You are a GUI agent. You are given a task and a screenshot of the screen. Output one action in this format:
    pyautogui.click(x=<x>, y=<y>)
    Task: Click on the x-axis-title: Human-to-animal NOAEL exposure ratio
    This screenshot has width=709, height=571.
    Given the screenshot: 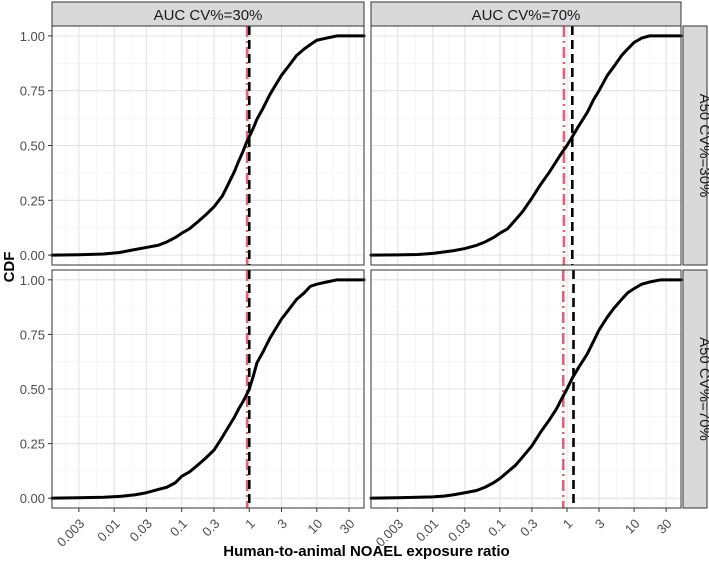 What is the action you would take?
    pyautogui.click(x=366, y=551)
    